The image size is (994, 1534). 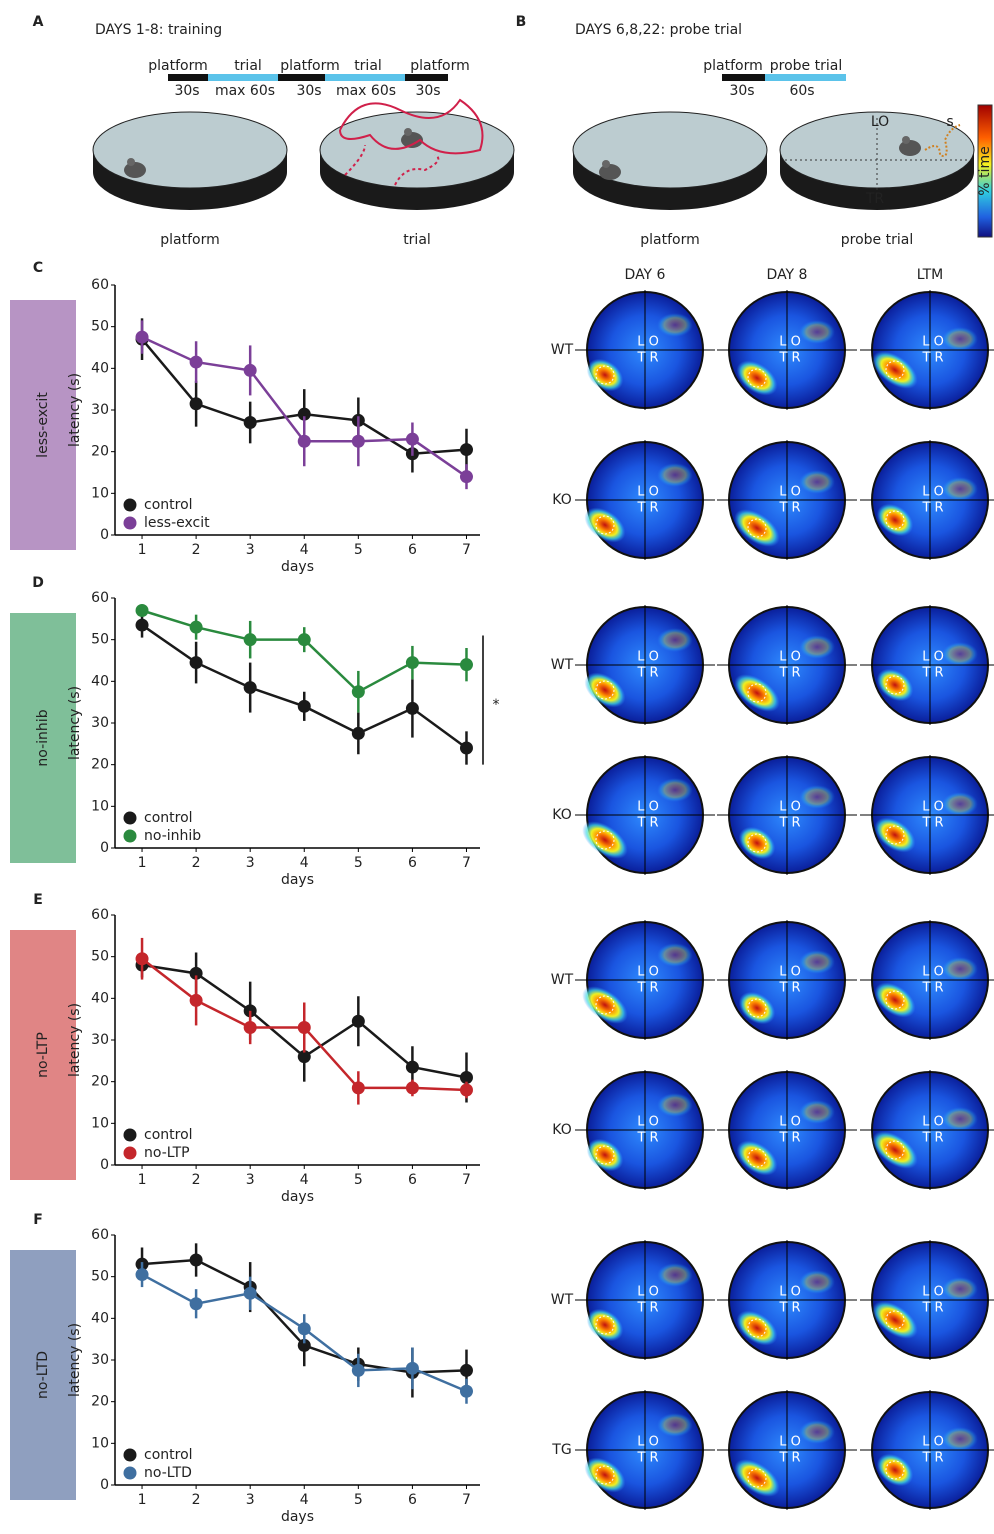 I want to click on x-tick-label: 5, so click(x=358, y=863).